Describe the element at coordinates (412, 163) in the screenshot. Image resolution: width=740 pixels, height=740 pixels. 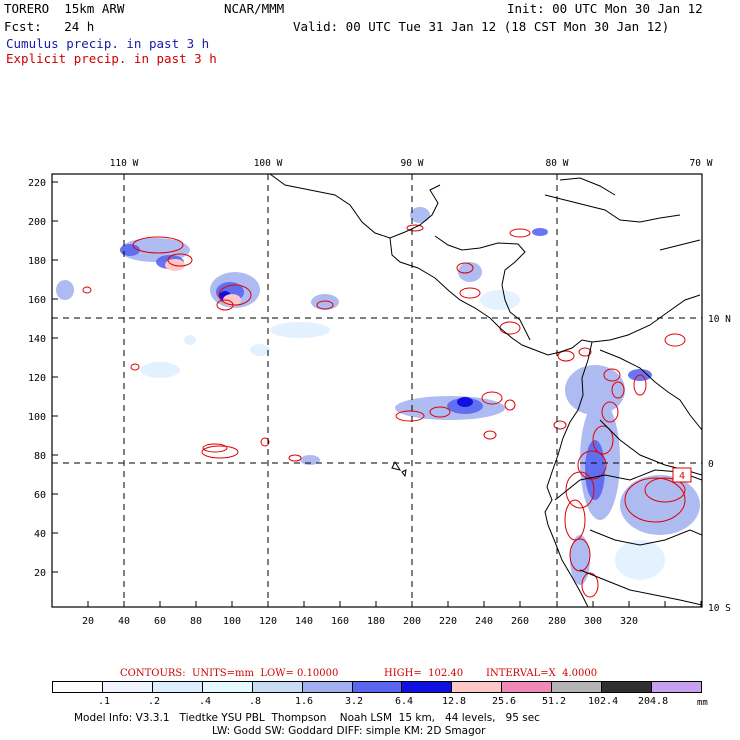
I see `lon-label: 90 W` at that location.